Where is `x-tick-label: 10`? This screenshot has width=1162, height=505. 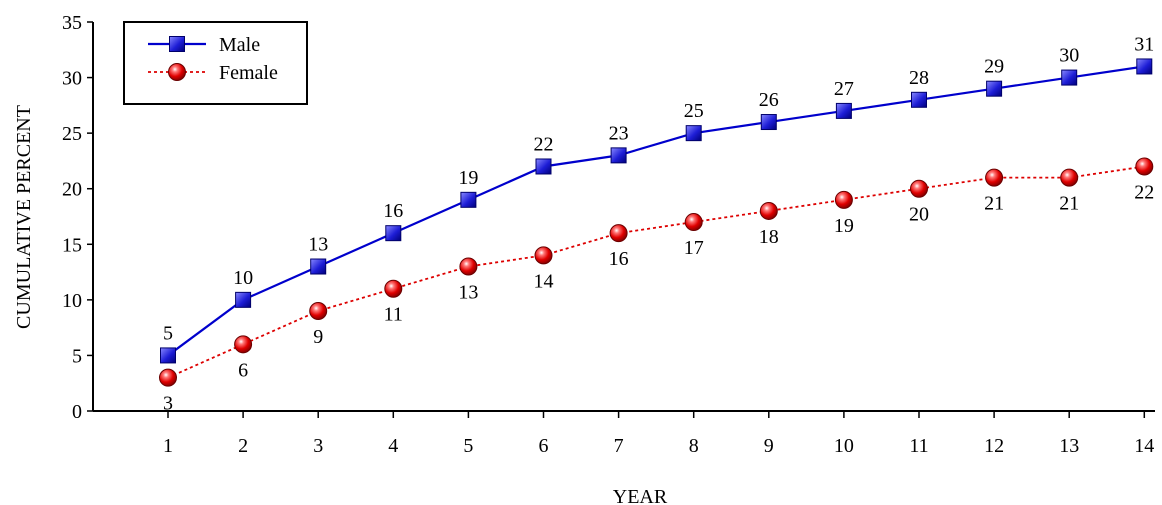
x-tick-label: 10 is located at coordinates (844, 446).